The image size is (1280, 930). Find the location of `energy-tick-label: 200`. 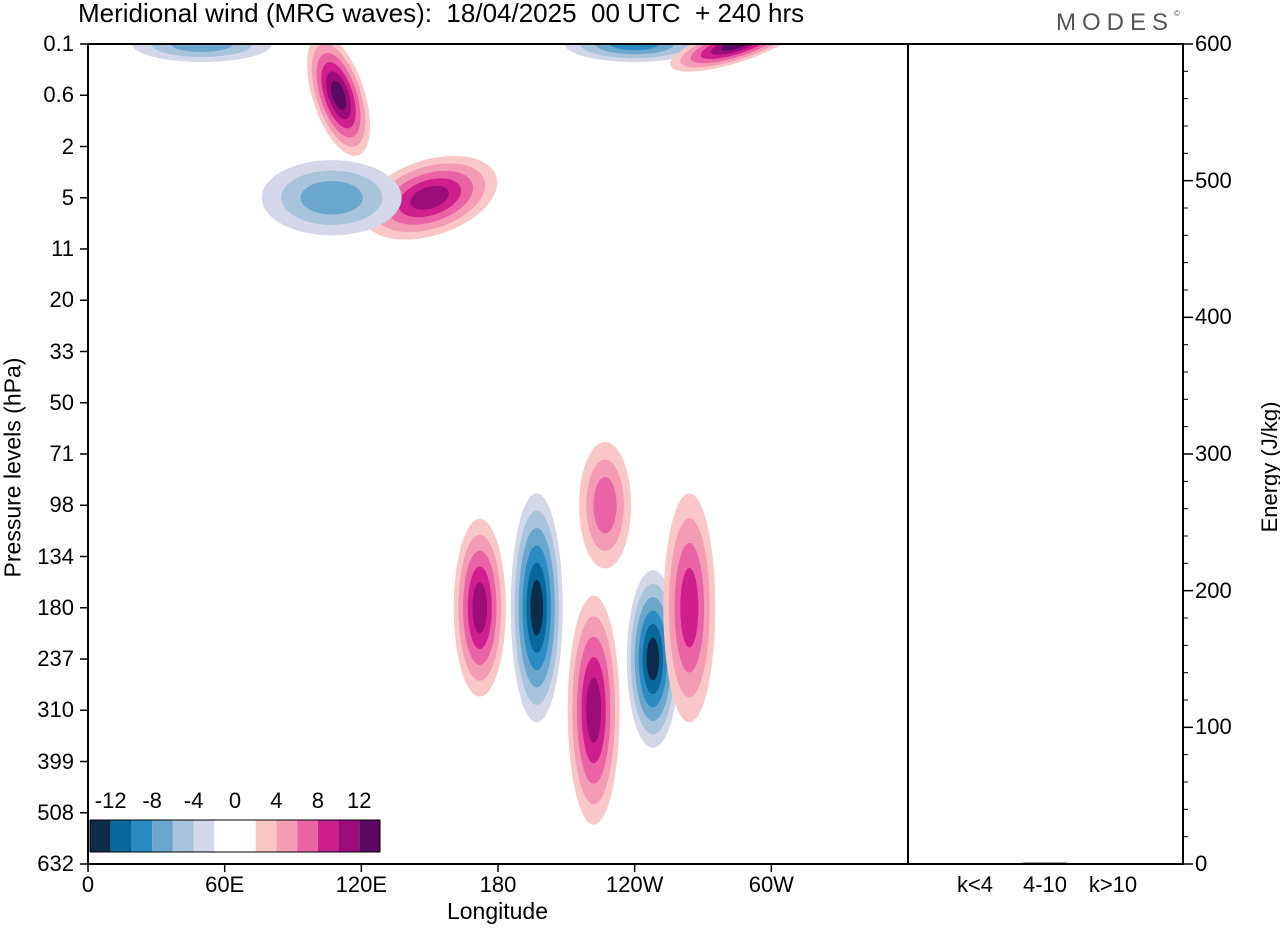

energy-tick-label: 200 is located at coordinates (1213, 590).